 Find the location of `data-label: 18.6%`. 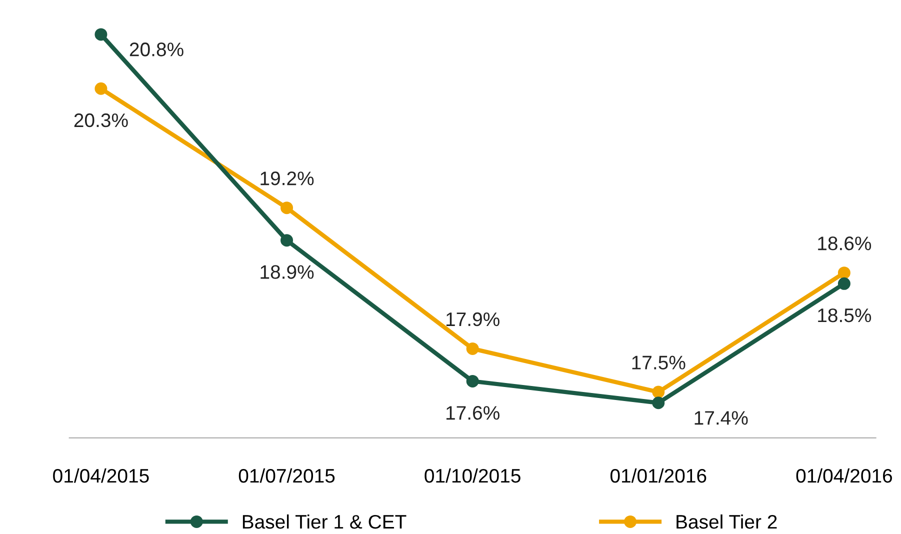

data-label: 18.6% is located at coordinates (845, 243).